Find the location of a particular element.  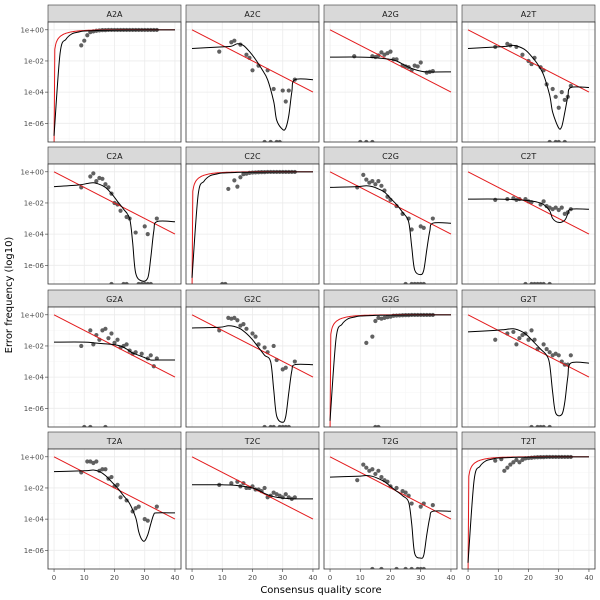

fitted-error-line is located at coordinates (114, 82).